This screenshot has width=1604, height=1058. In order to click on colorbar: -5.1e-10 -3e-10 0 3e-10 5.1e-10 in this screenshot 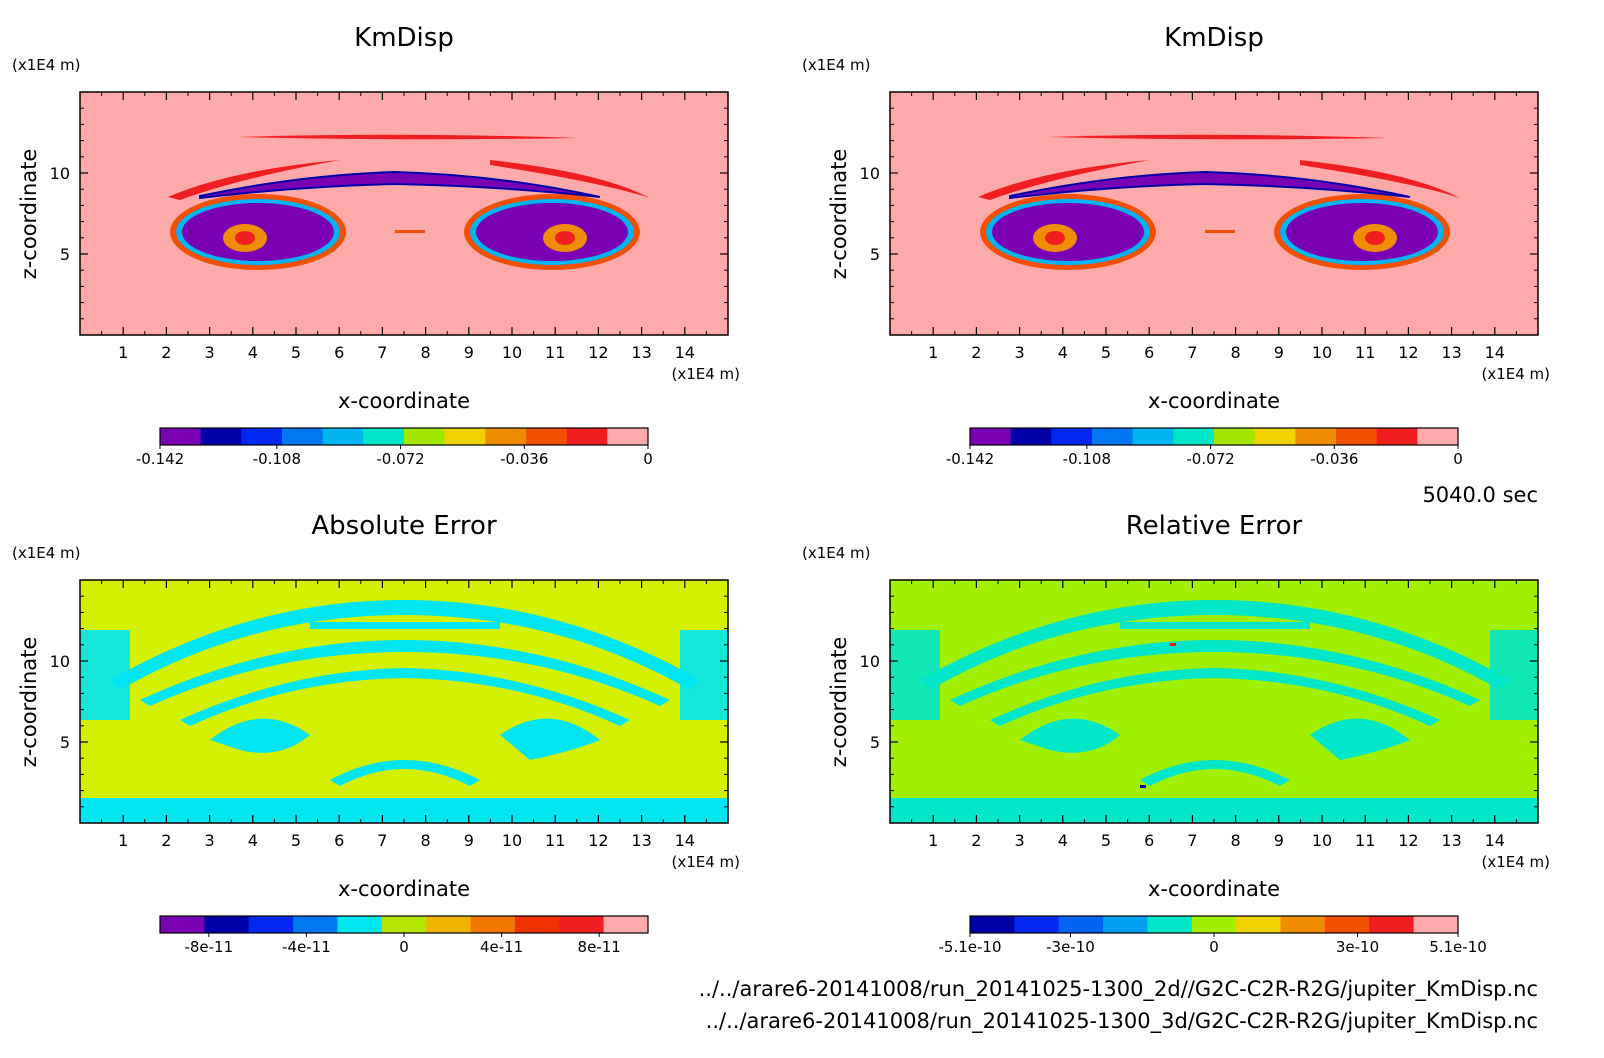, I will do `click(1213, 935)`.